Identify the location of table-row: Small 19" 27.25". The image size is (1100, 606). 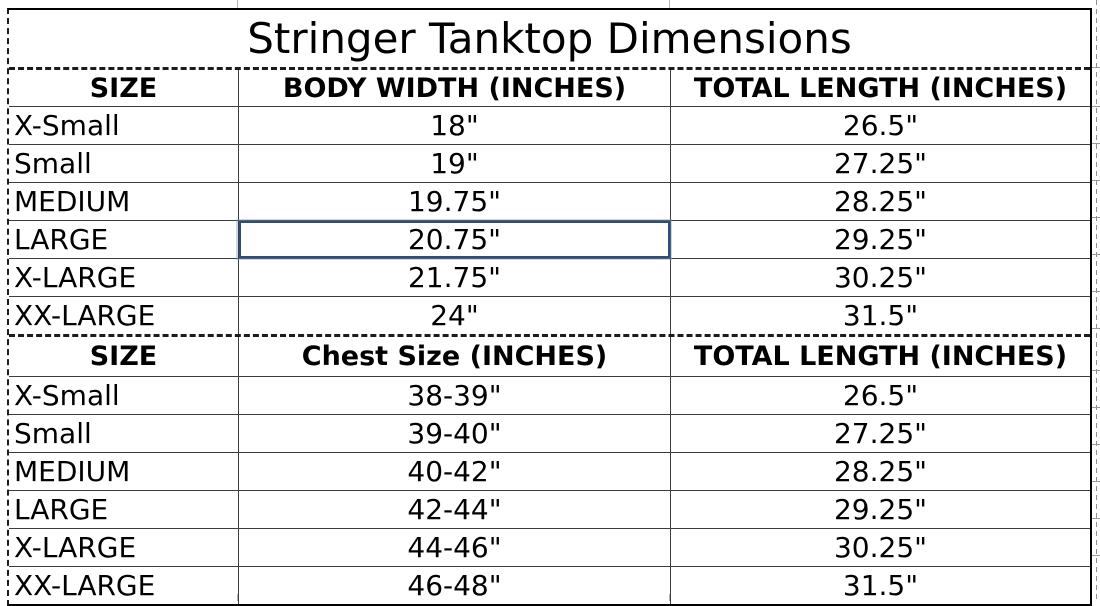
(549, 163).